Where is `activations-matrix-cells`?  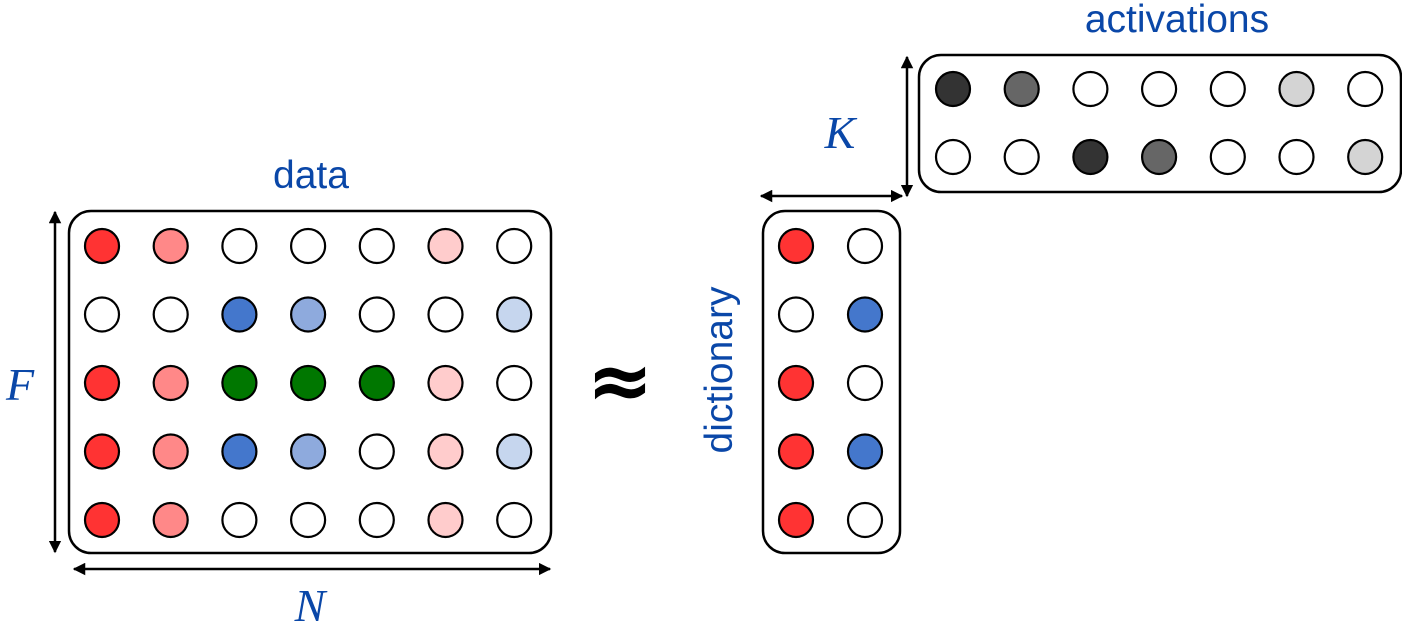 activations-matrix-cells is located at coordinates (1159, 123).